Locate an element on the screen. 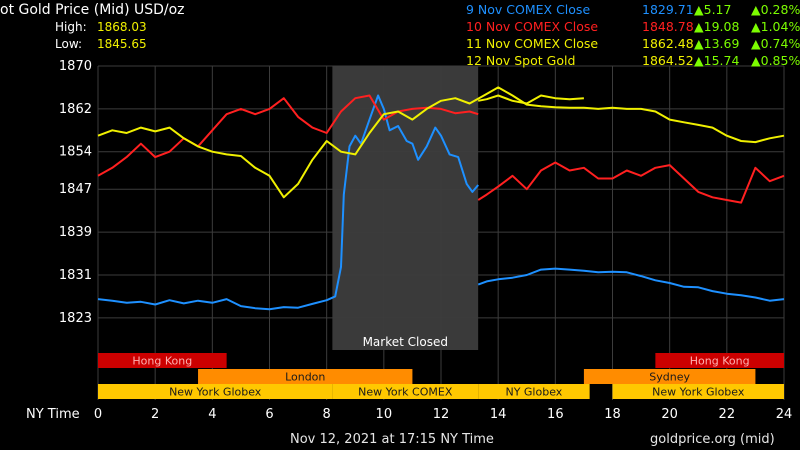 This screenshot has width=800, height=450. legend-name: 12 Nov Spot Gold is located at coordinates (521, 60).